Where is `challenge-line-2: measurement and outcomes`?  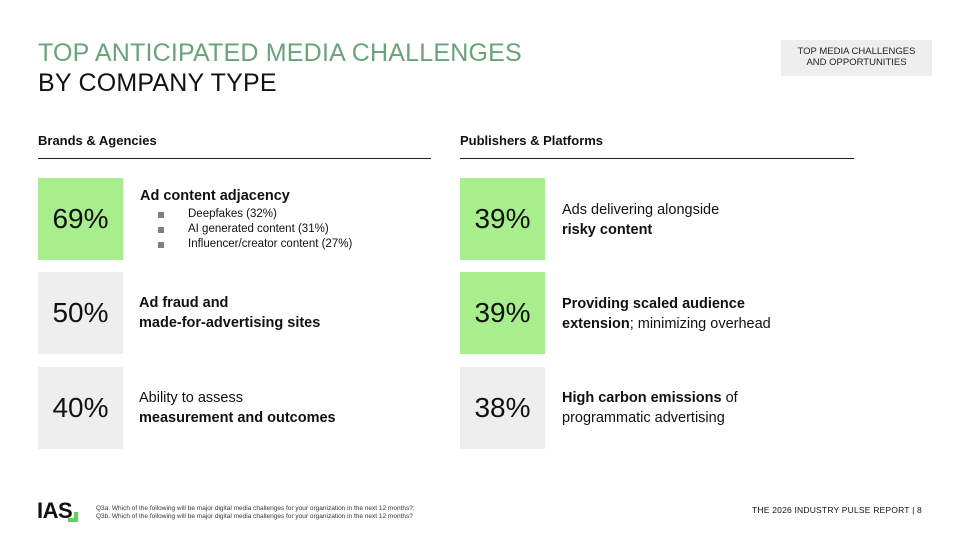
challenge-line-2: measurement and outcomes is located at coordinates (237, 418).